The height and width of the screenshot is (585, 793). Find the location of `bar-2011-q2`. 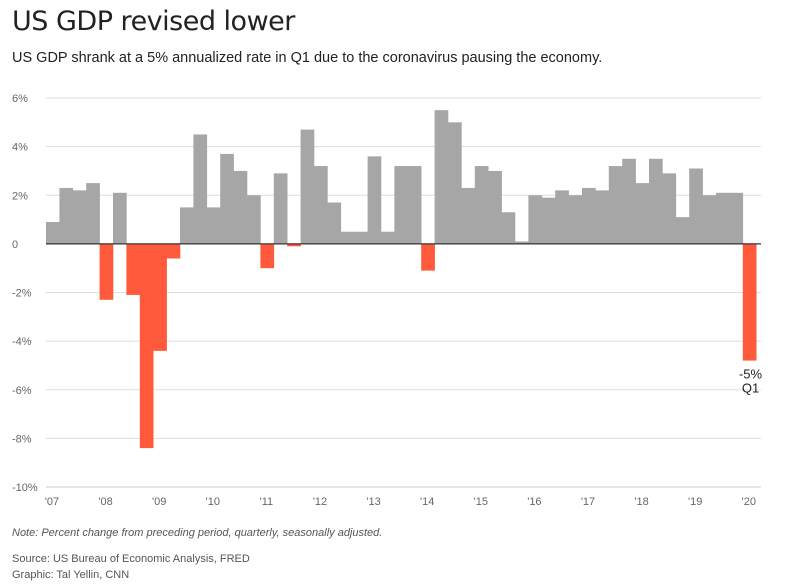

bar-2011-q2 is located at coordinates (280, 208).